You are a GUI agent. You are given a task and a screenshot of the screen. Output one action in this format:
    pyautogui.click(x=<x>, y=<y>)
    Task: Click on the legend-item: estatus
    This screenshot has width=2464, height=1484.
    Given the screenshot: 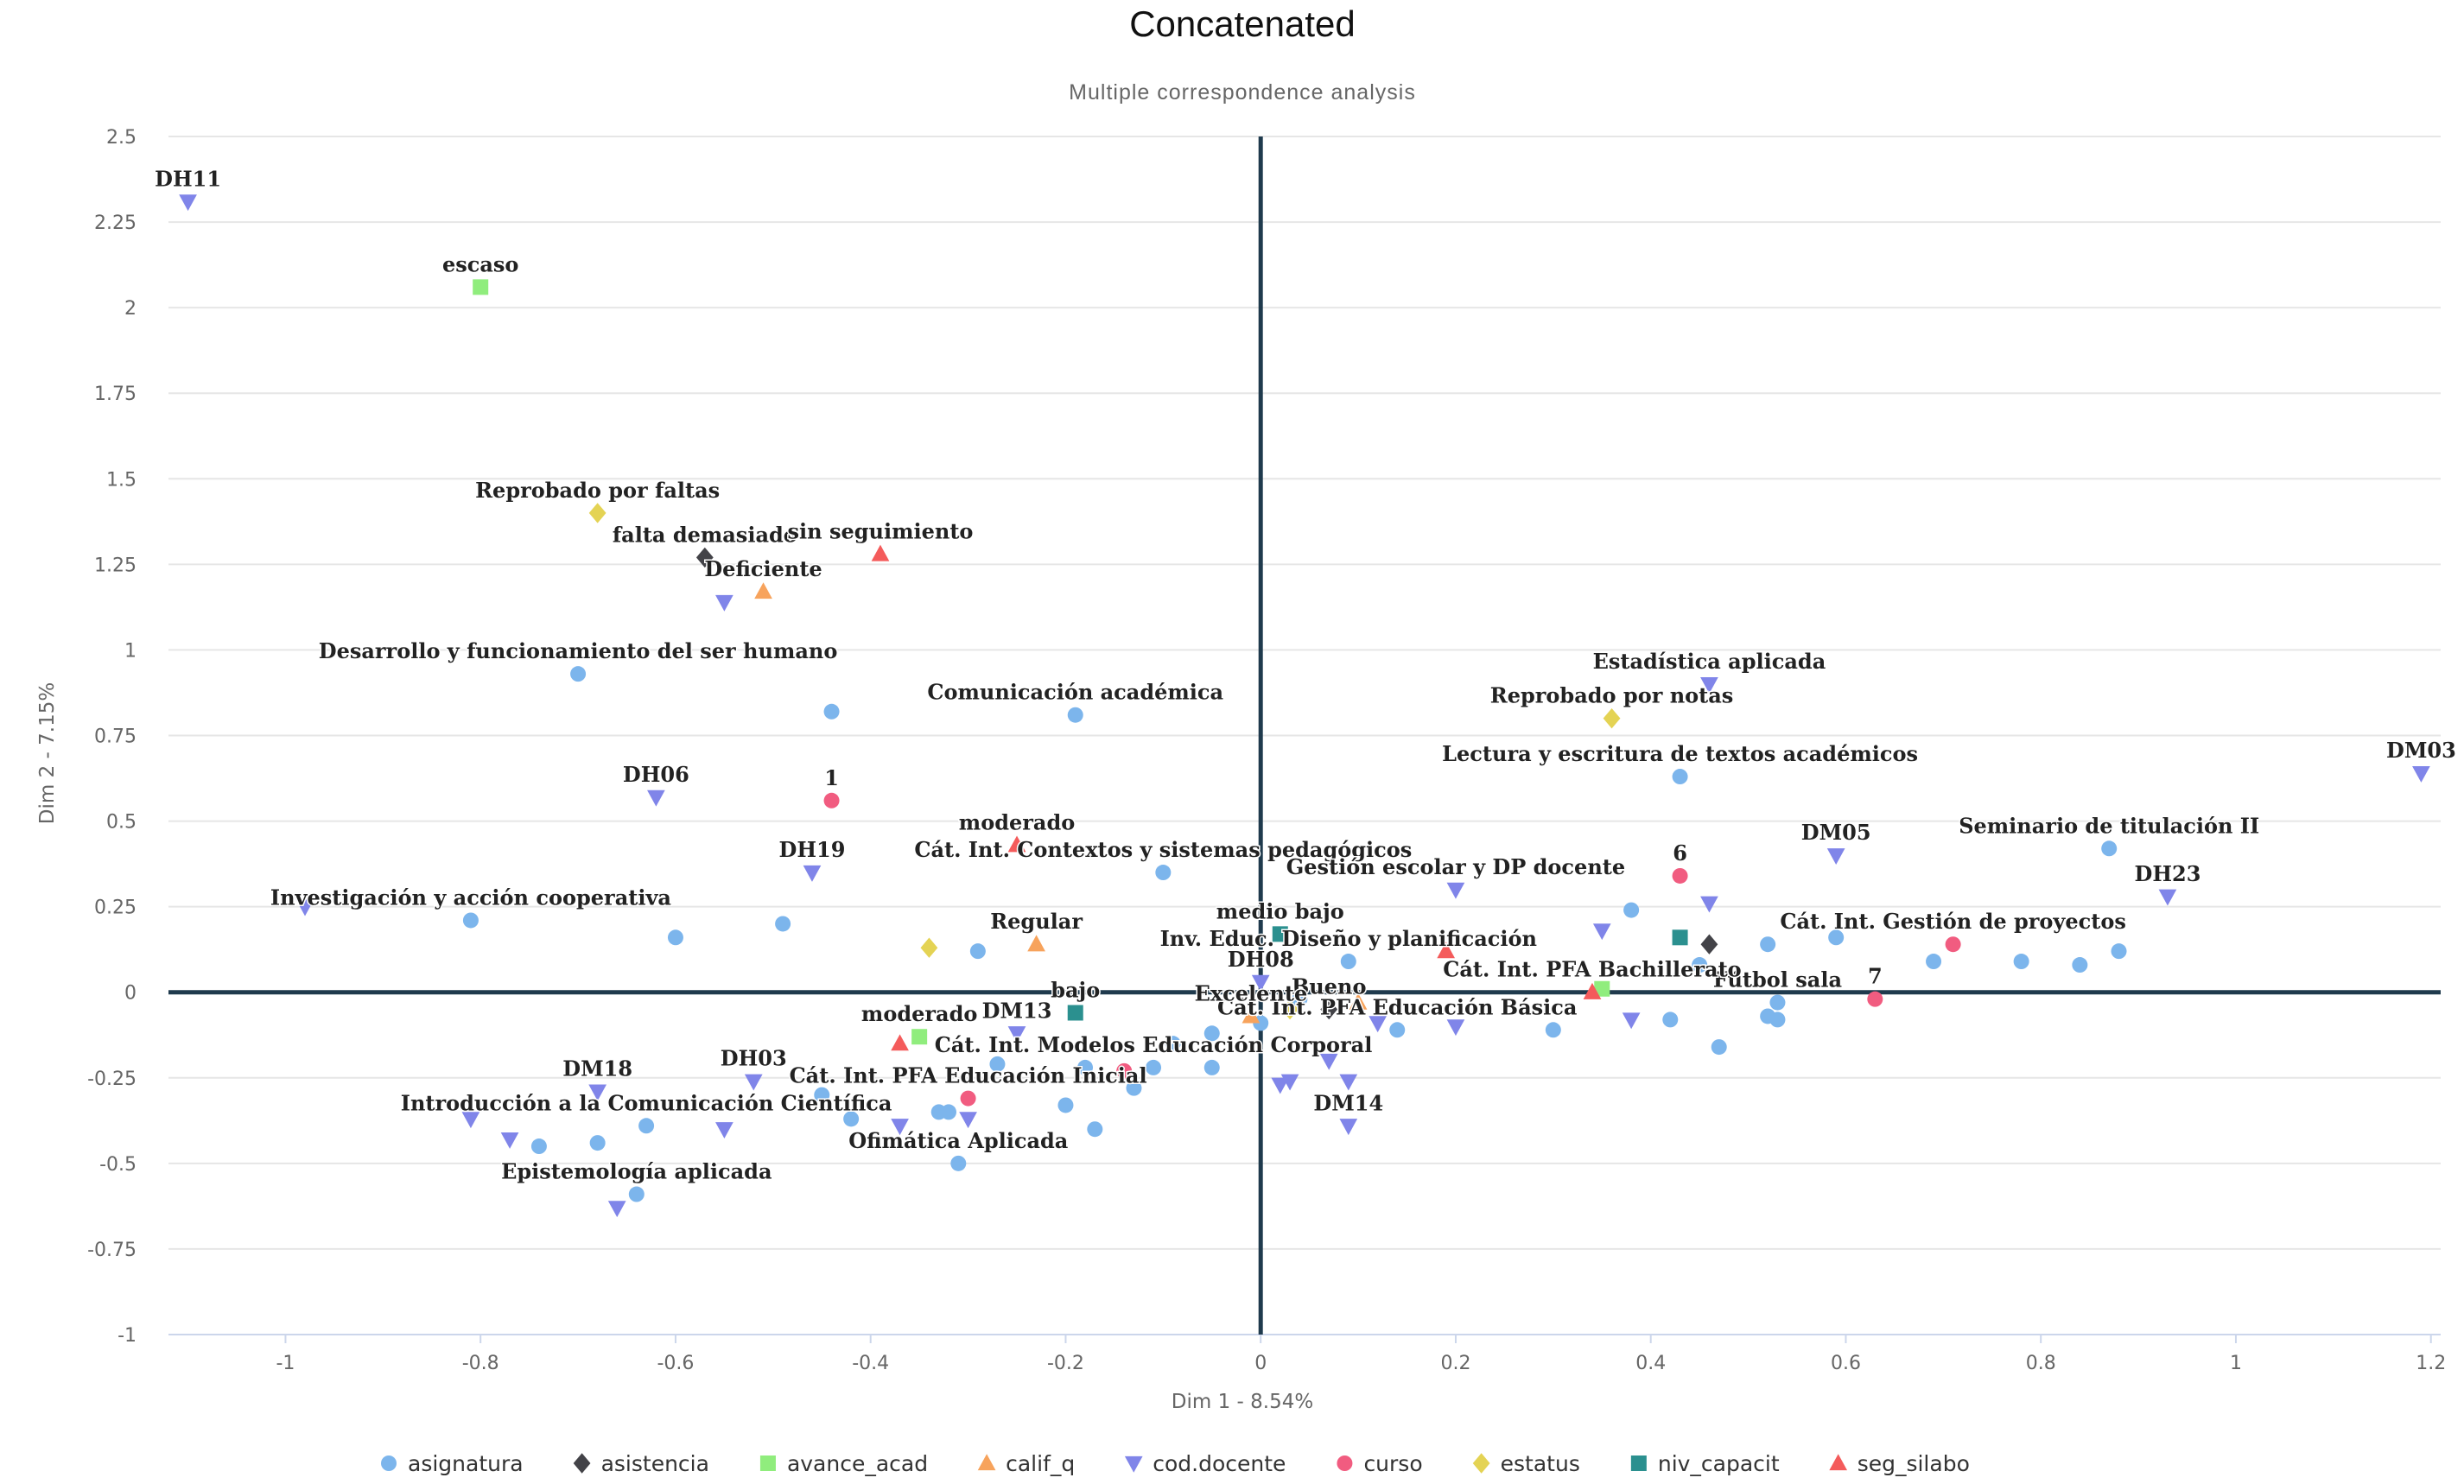 What is the action you would take?
    pyautogui.click(x=1526, y=1463)
    